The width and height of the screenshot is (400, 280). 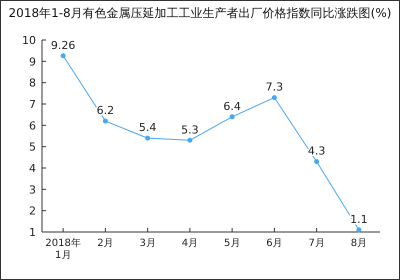 I want to click on data-label: 5.4, so click(x=147, y=127).